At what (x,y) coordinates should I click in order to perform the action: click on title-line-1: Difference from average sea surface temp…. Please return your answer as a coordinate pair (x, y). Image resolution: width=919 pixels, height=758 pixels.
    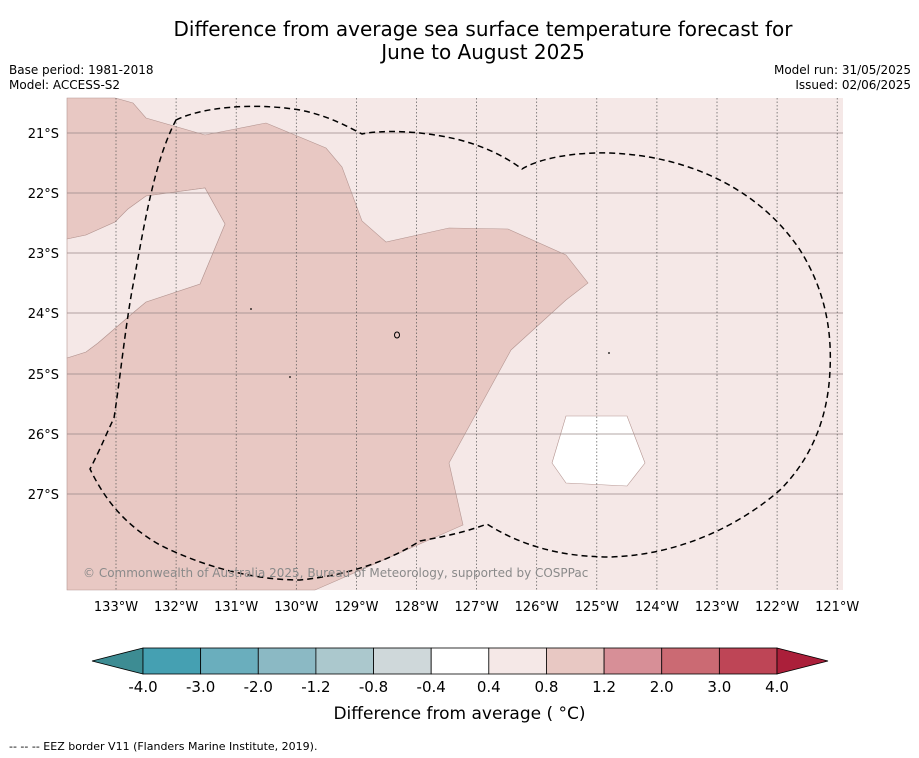
    Looking at the image, I should click on (483, 29).